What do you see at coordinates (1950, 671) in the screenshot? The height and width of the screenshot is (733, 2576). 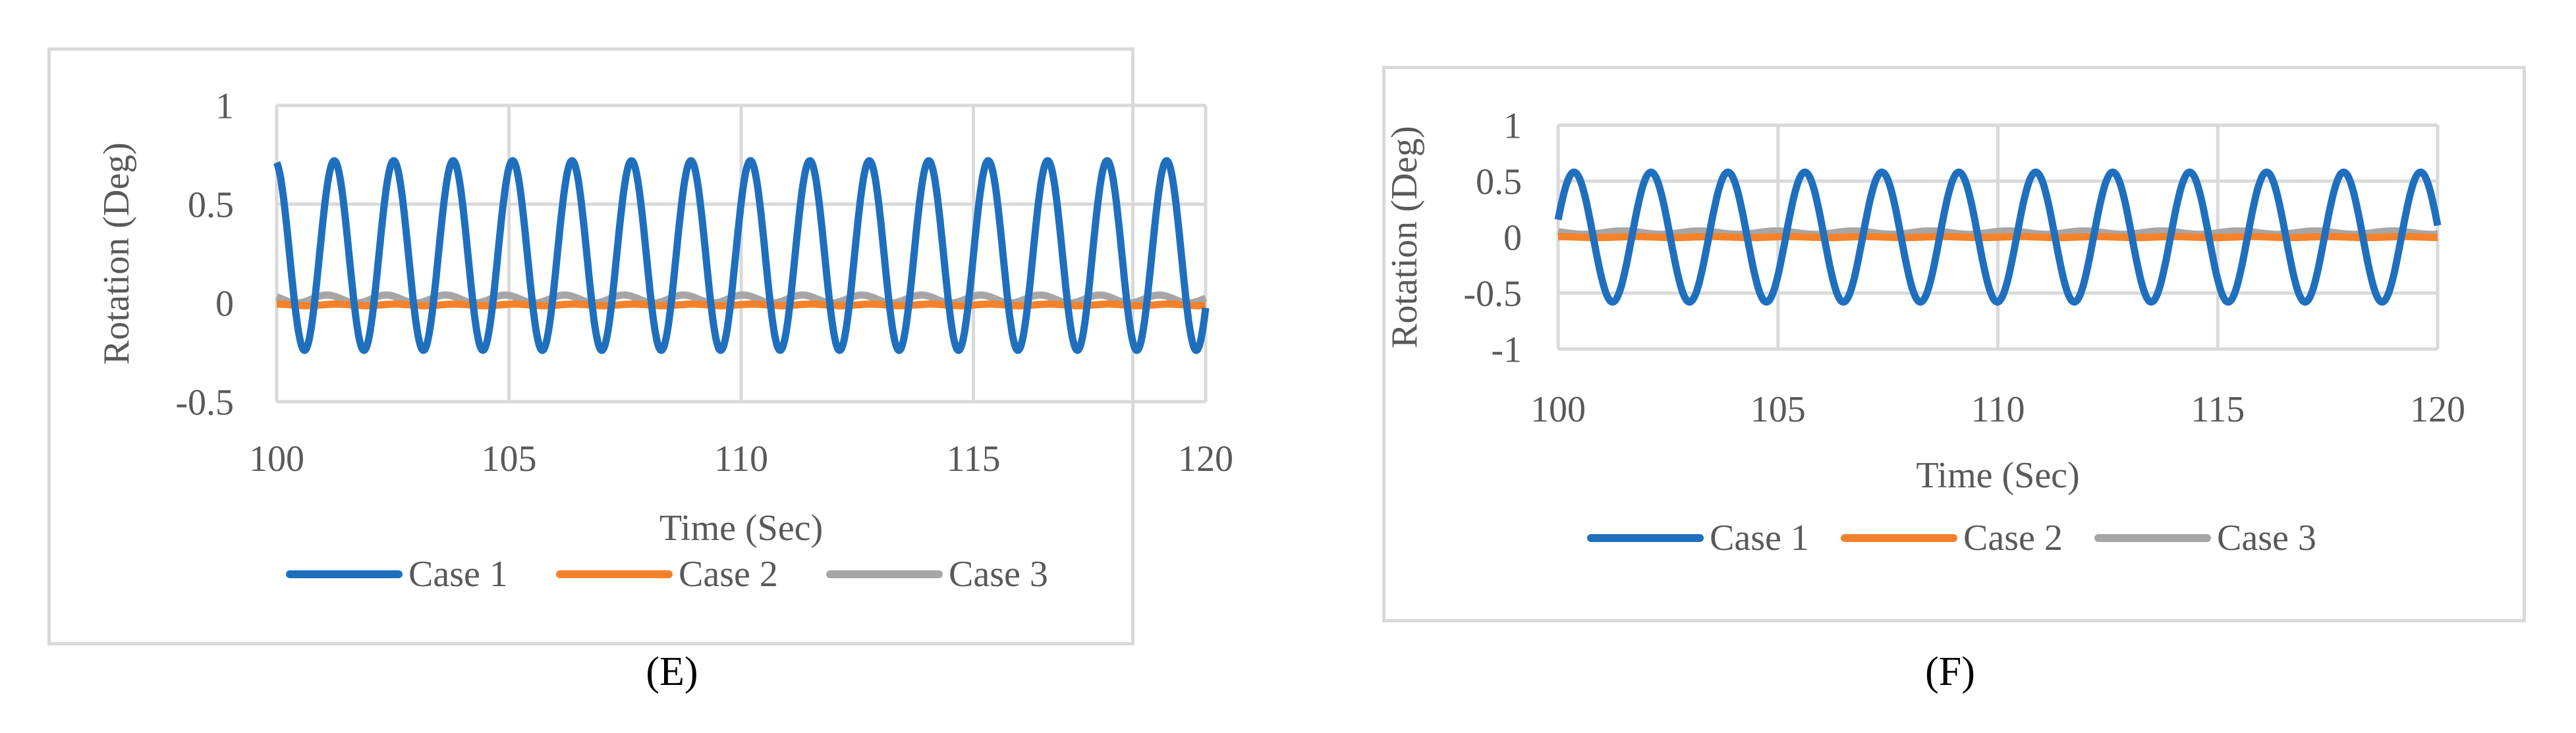 I see `panel-caption-f: (F)` at bounding box center [1950, 671].